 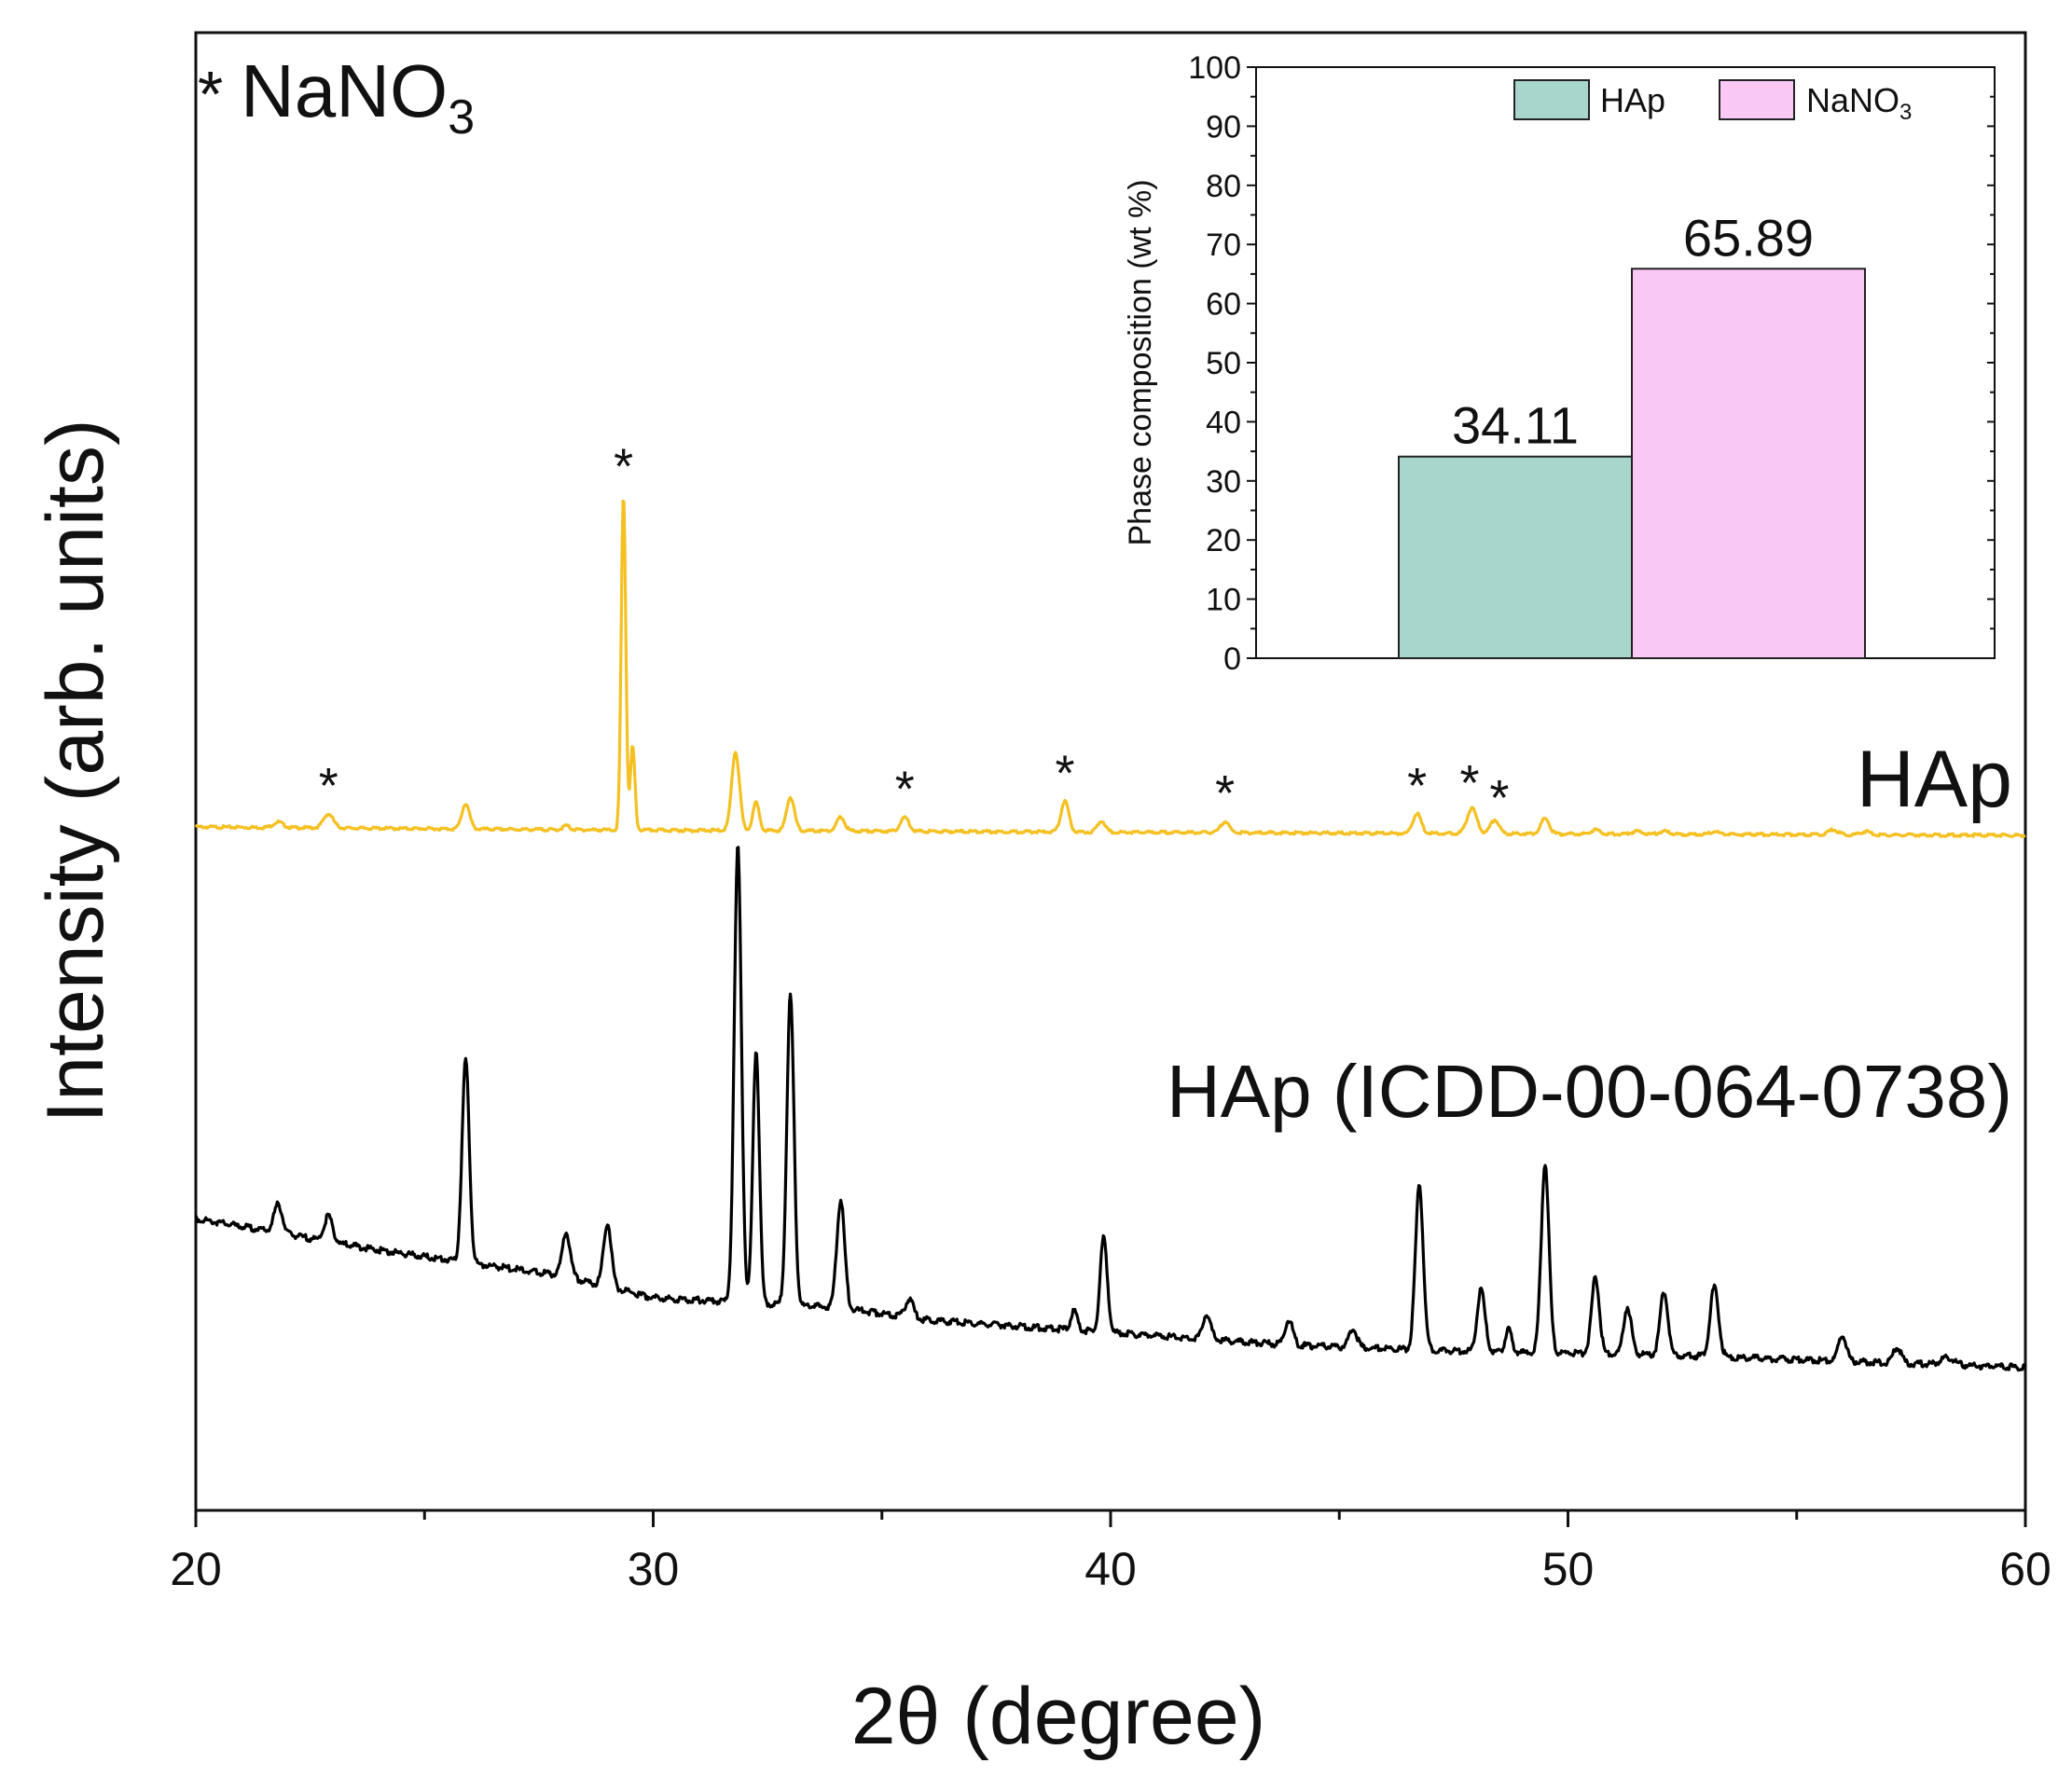 I want to click on legend-asterisk: *, so click(x=210, y=94).